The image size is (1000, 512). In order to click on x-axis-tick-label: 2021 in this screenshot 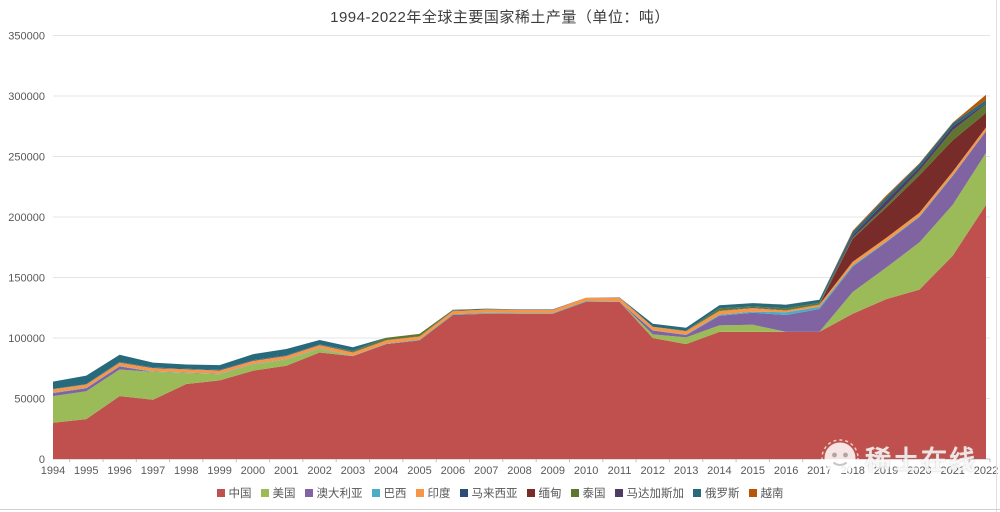, I will do `click(952, 471)`.